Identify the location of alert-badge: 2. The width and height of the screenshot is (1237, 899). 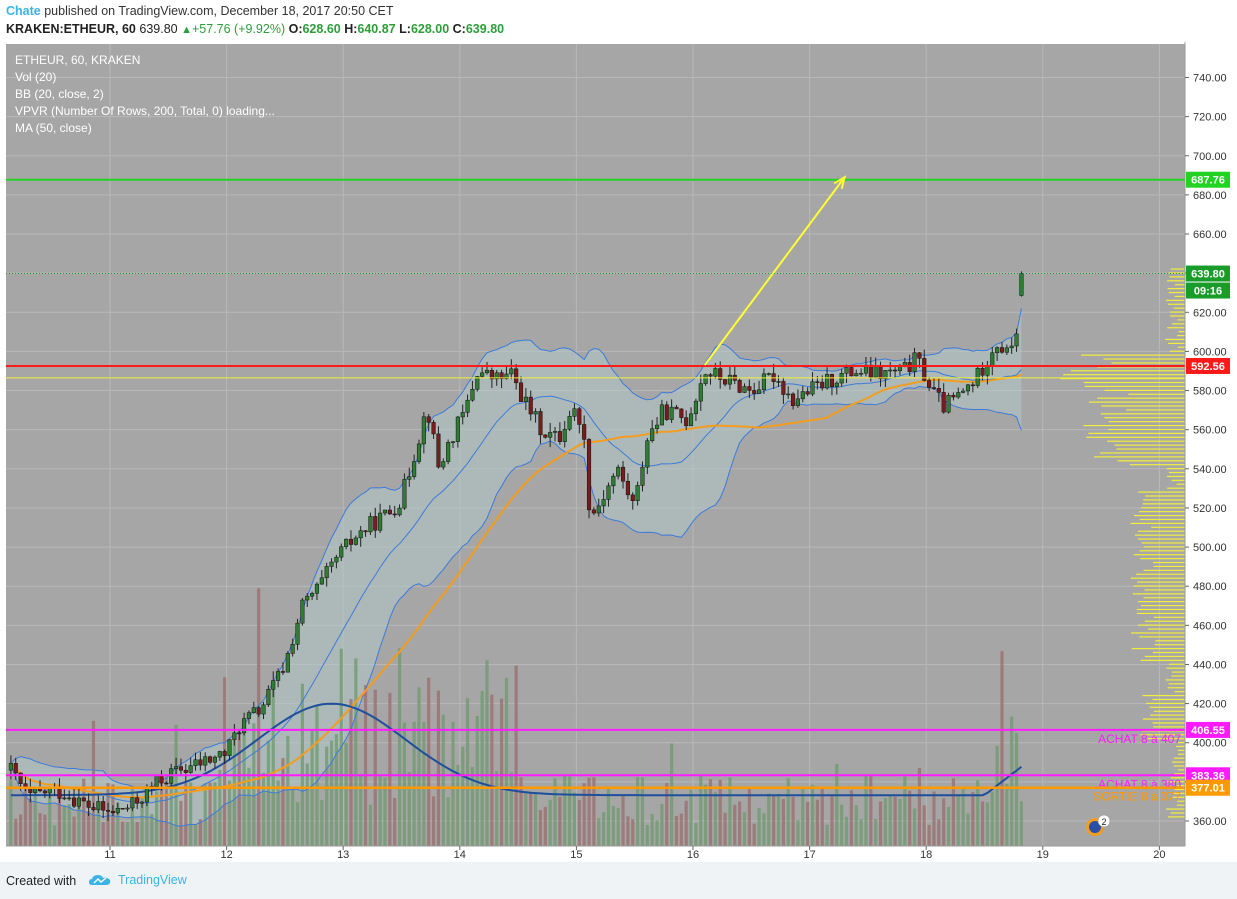
(1098, 825).